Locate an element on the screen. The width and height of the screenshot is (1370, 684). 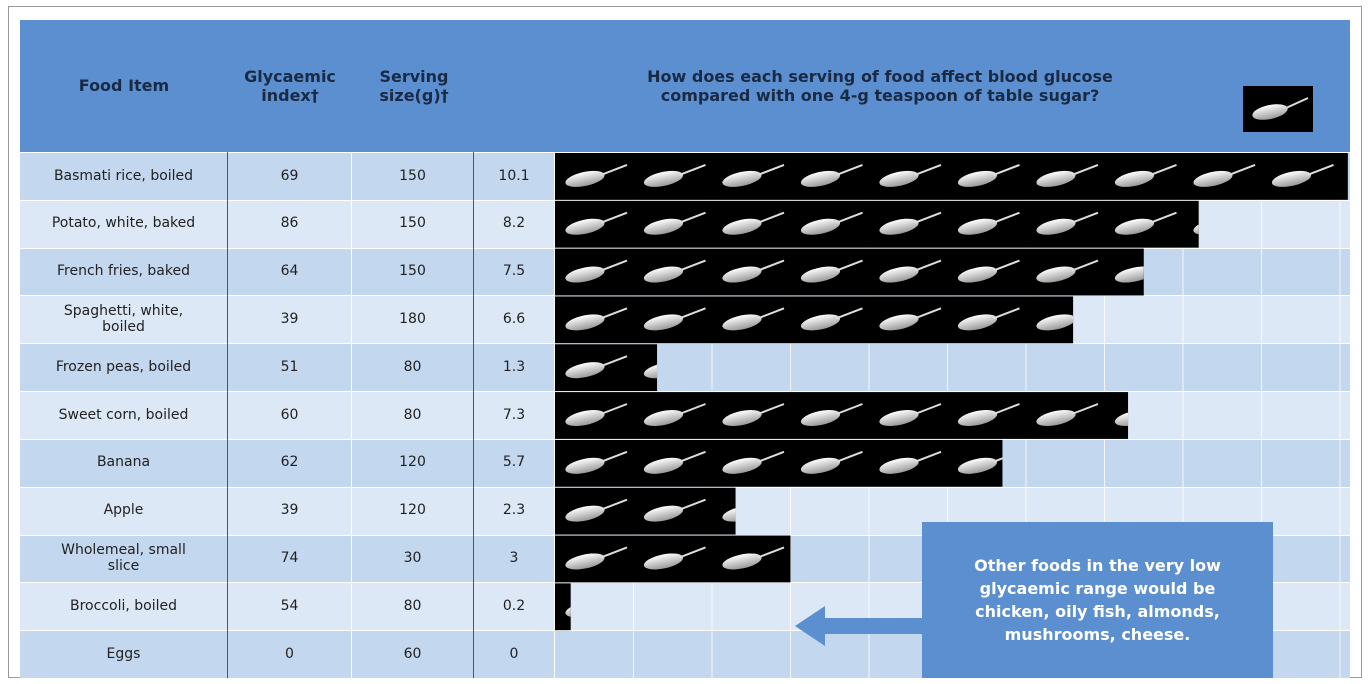
teaspoons: 3 is located at coordinates (514, 558).